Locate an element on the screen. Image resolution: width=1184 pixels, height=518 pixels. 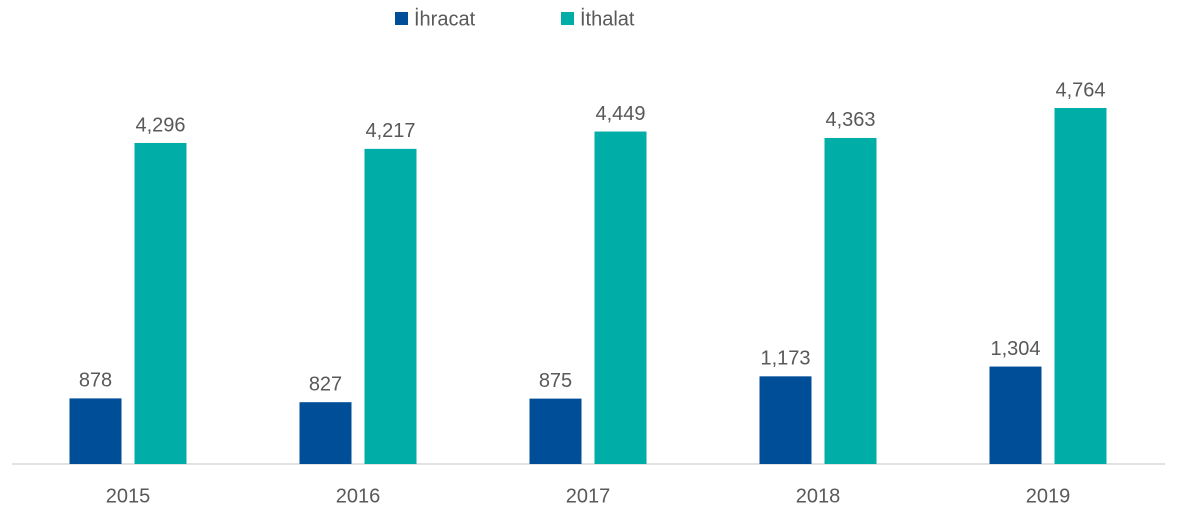
x-tick-label: 2018 is located at coordinates (818, 496).